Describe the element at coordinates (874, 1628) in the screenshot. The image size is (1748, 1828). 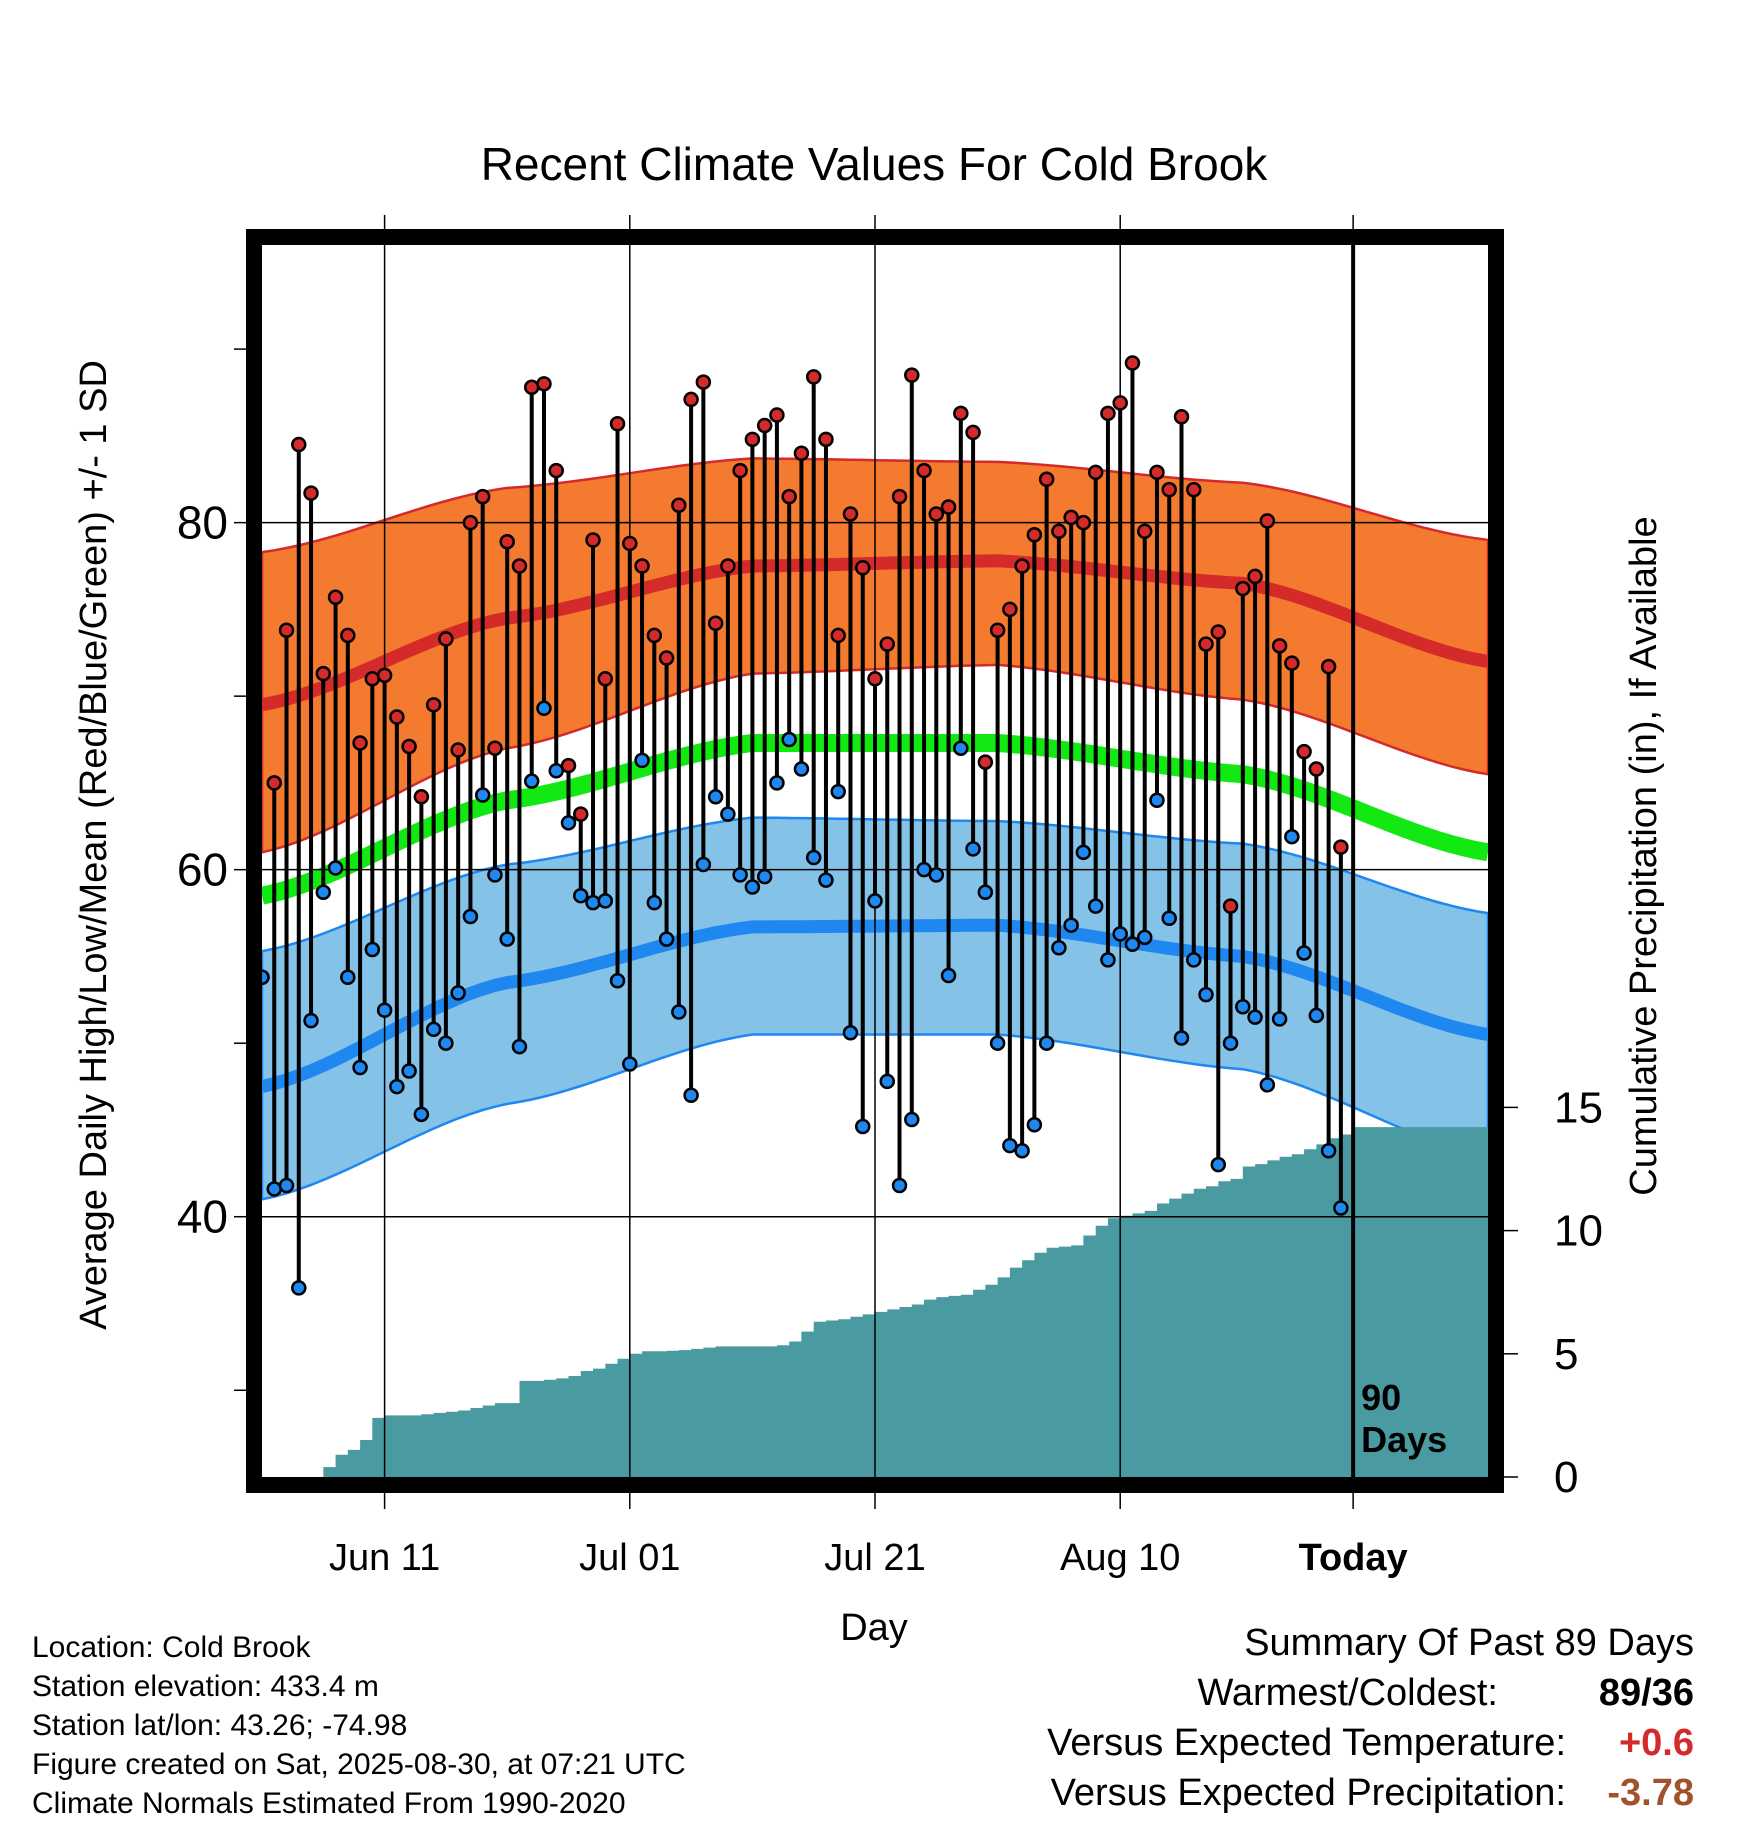
I see `x-axis-label: Day` at that location.